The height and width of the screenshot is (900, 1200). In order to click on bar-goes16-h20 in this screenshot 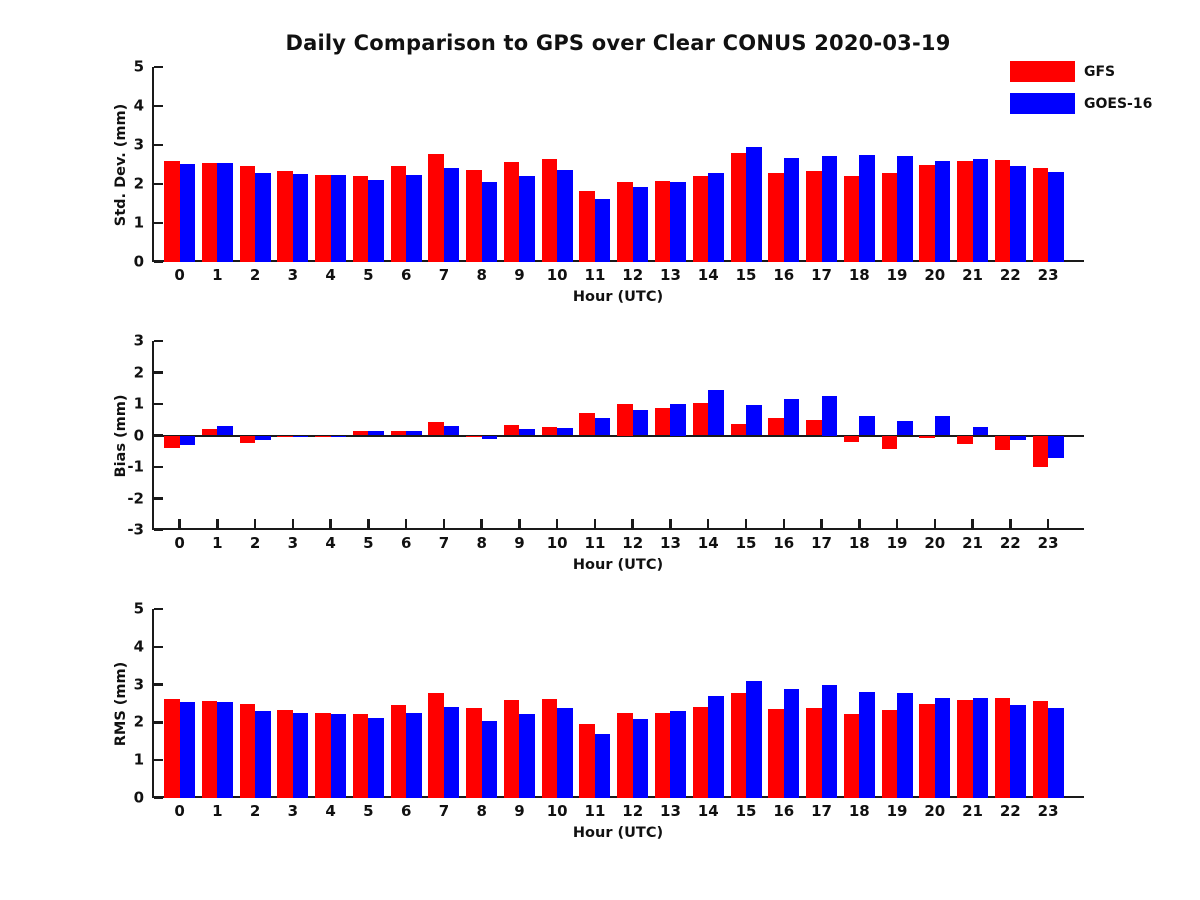, I will do `click(942, 748)`.